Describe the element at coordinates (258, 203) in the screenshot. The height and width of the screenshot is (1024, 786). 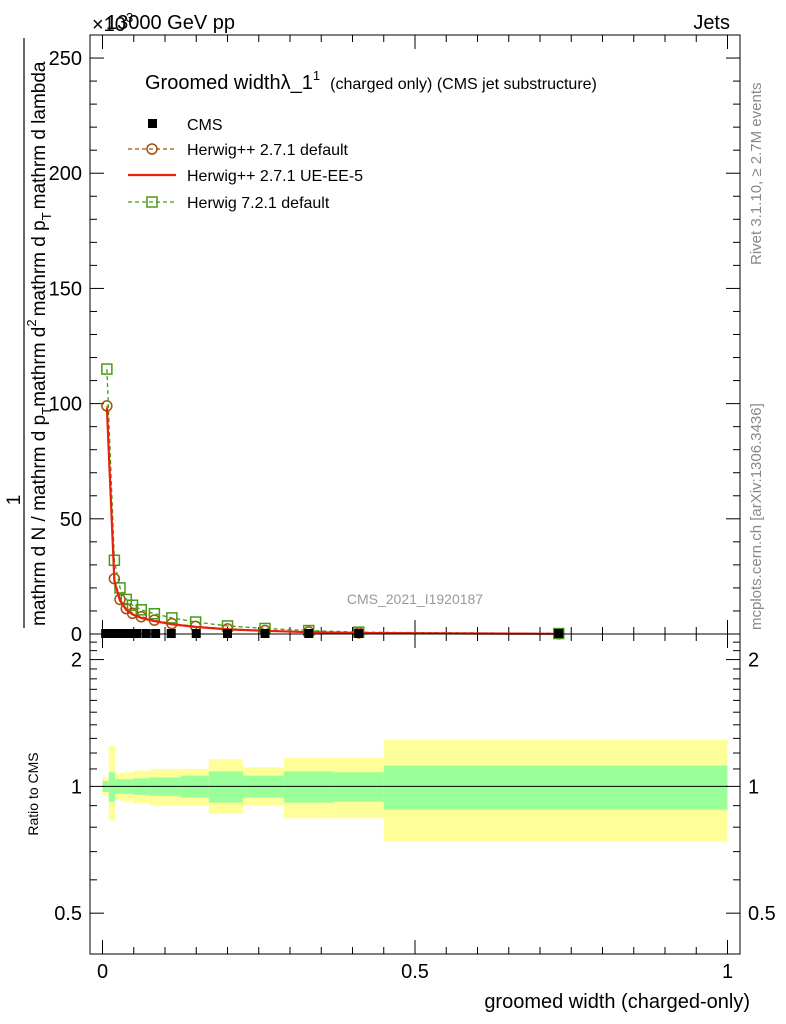
I see `legend-label-herwig7-default: Herwig 7.2.1 default` at that location.